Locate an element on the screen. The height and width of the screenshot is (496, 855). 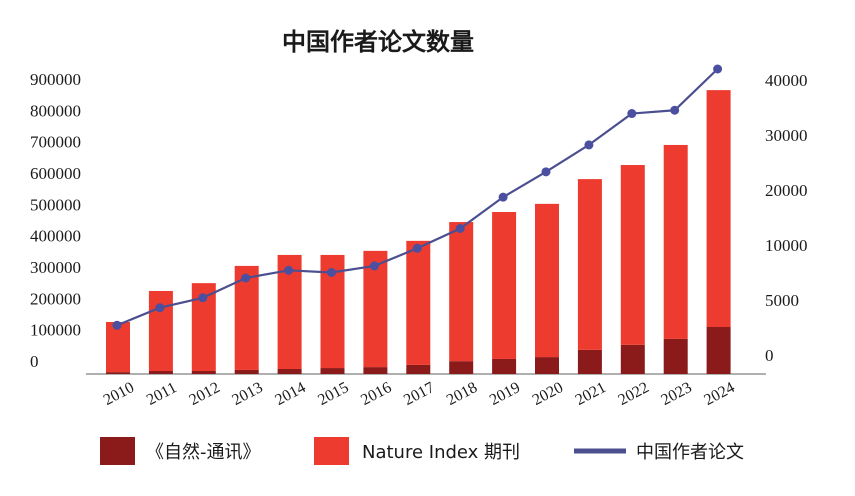
right-tick-label: 5000 is located at coordinates (782, 300).